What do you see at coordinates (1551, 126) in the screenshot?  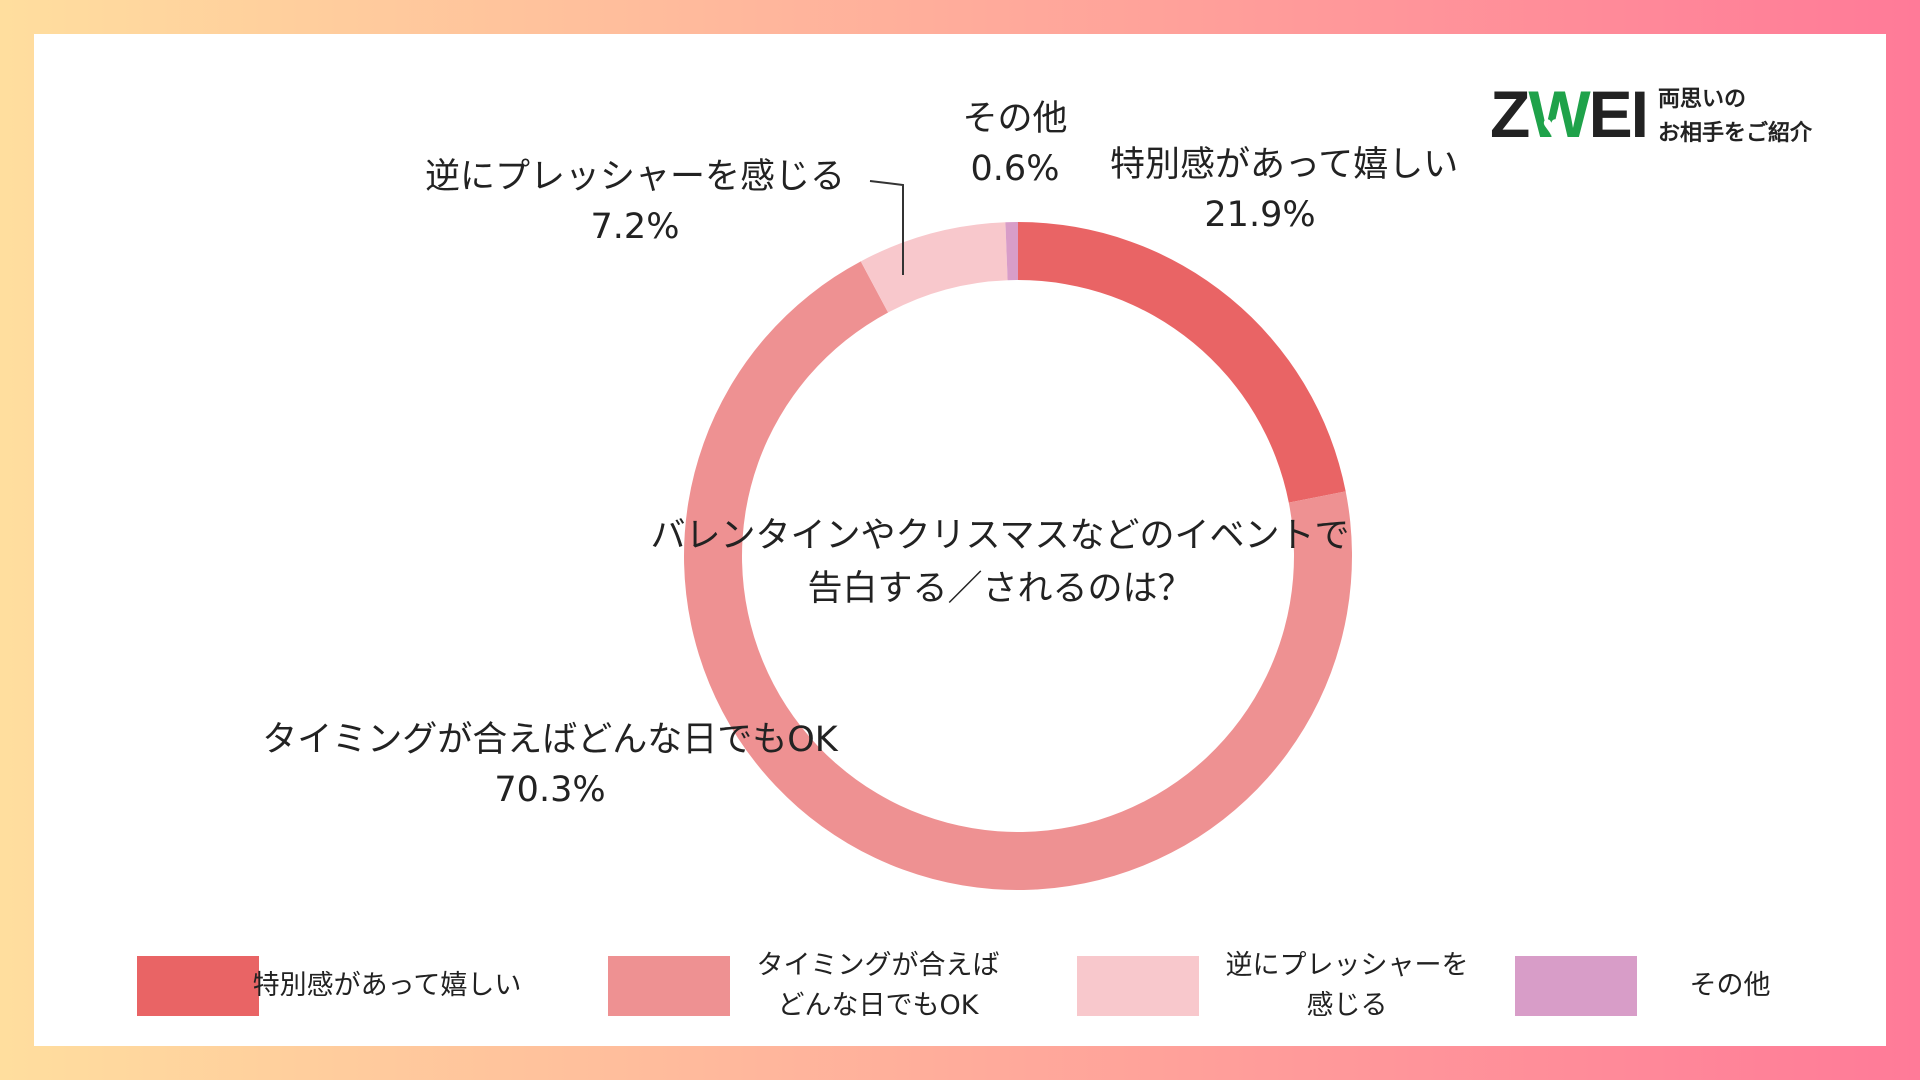 I see `heart-icon: ♥` at bounding box center [1551, 126].